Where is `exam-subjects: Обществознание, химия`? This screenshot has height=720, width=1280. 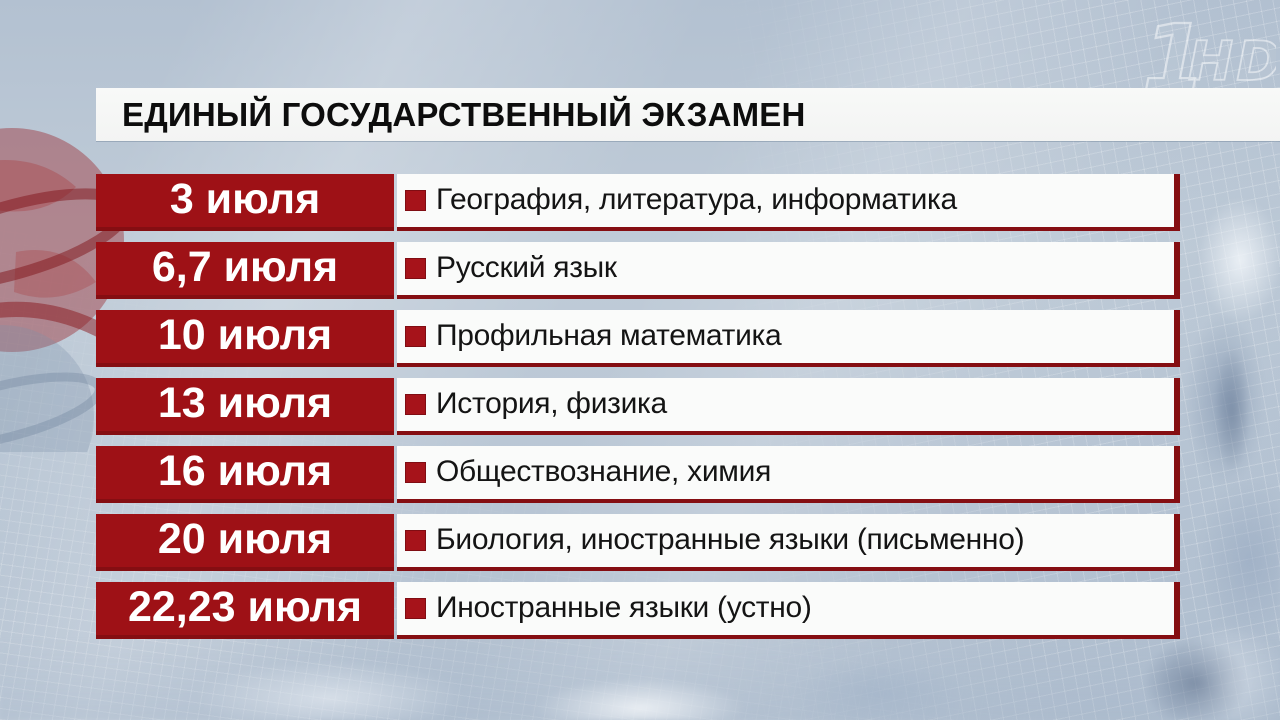 exam-subjects: Обществознание, химия is located at coordinates (604, 471).